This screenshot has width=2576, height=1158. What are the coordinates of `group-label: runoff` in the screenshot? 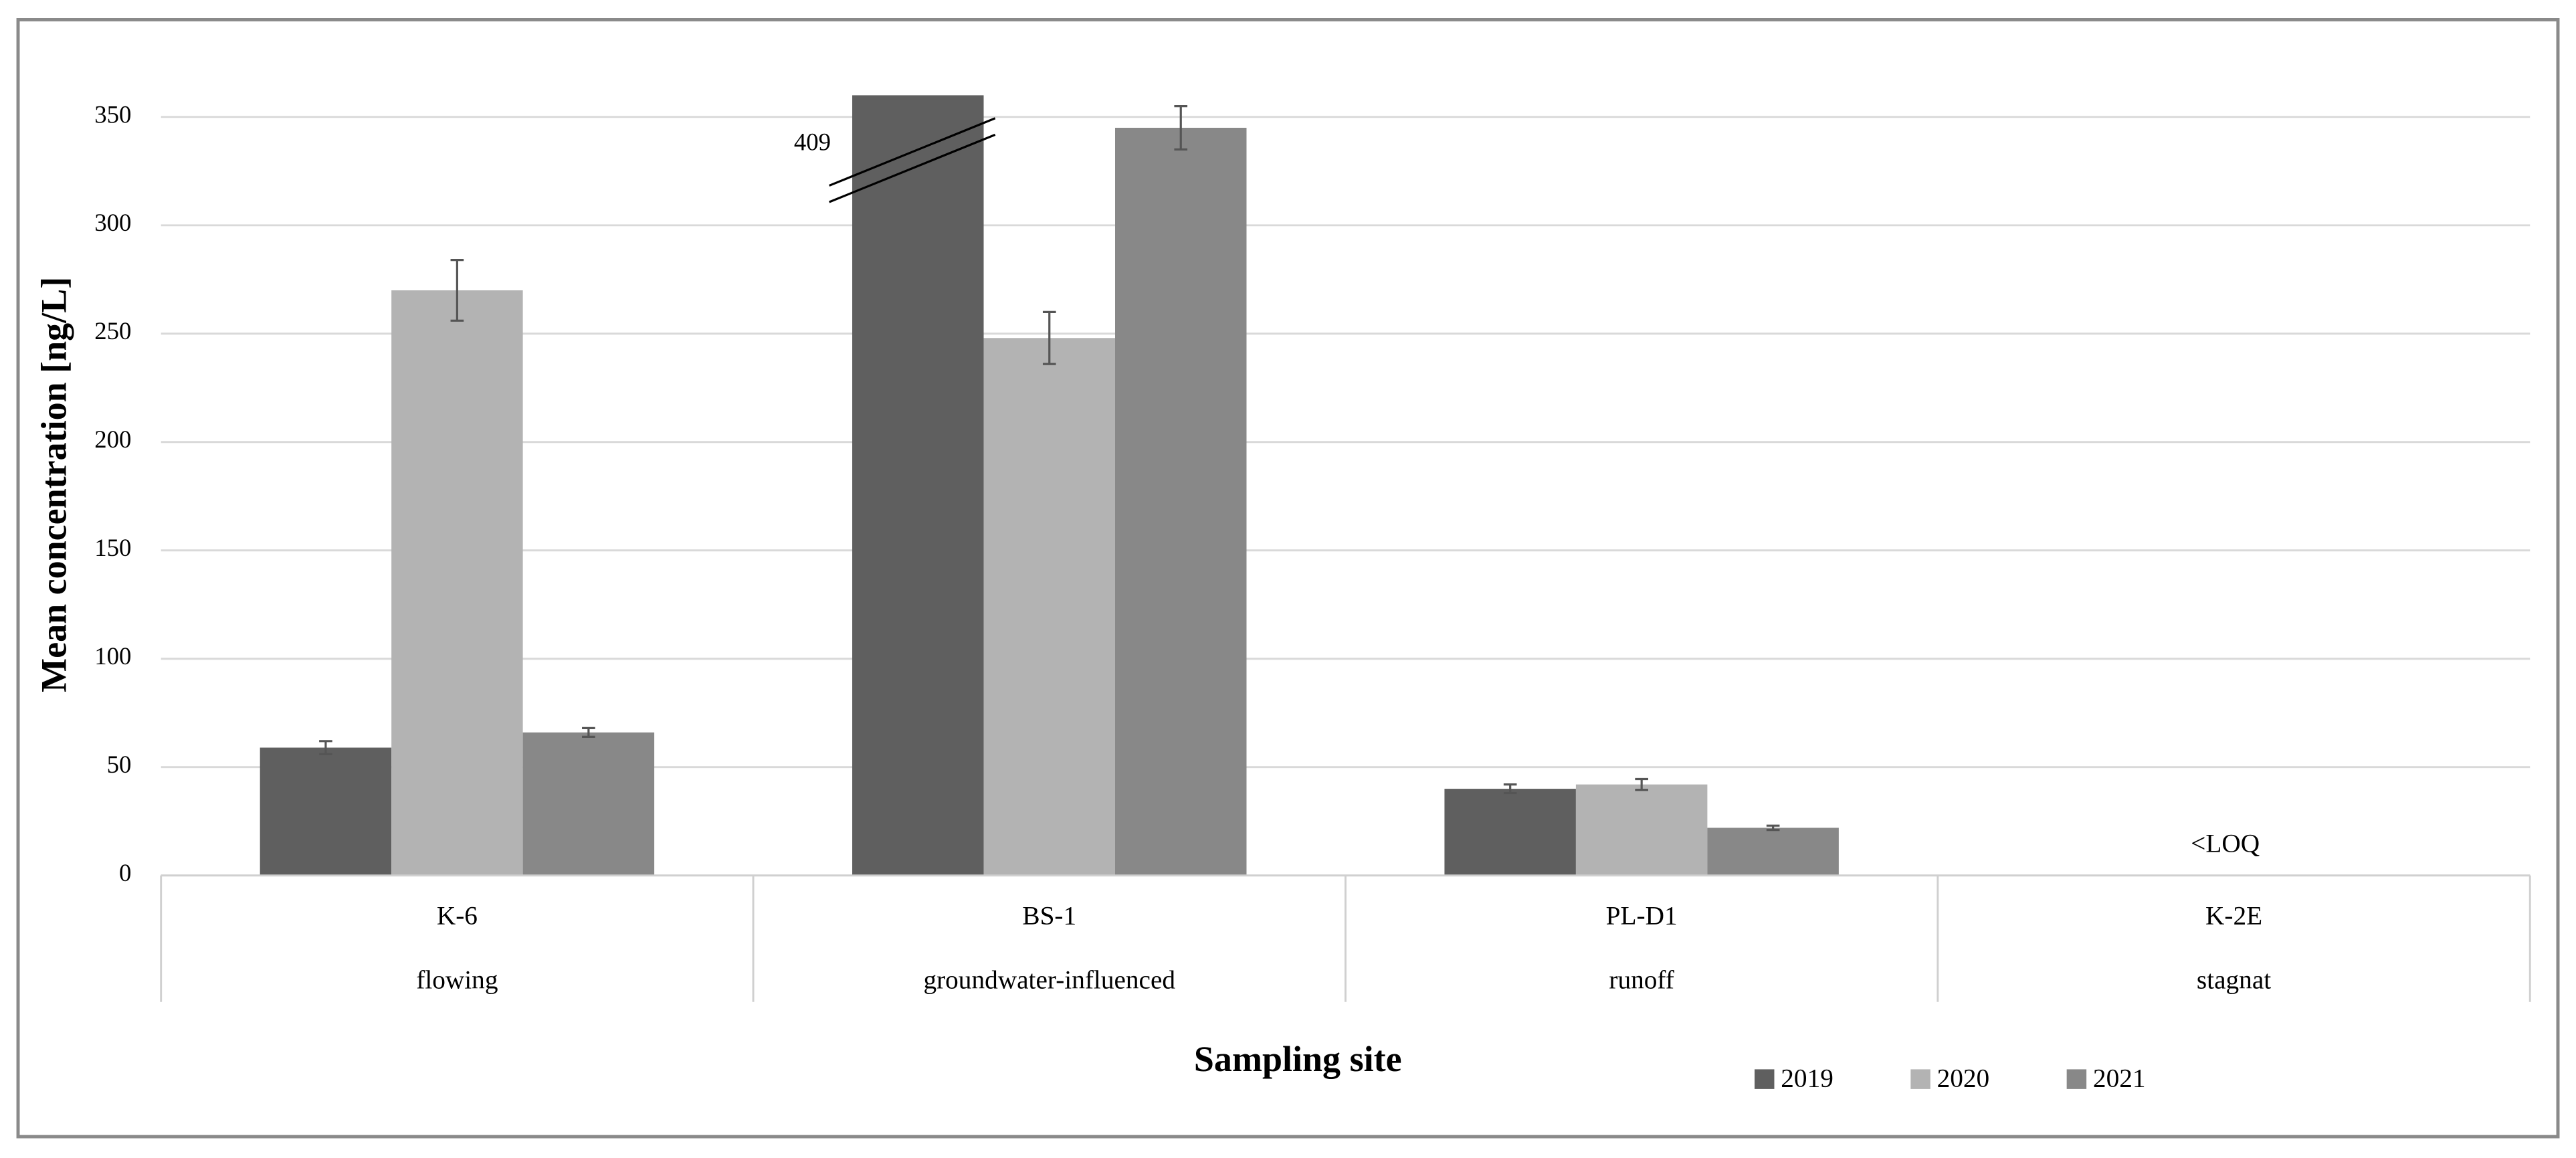 It's located at (1641, 979).